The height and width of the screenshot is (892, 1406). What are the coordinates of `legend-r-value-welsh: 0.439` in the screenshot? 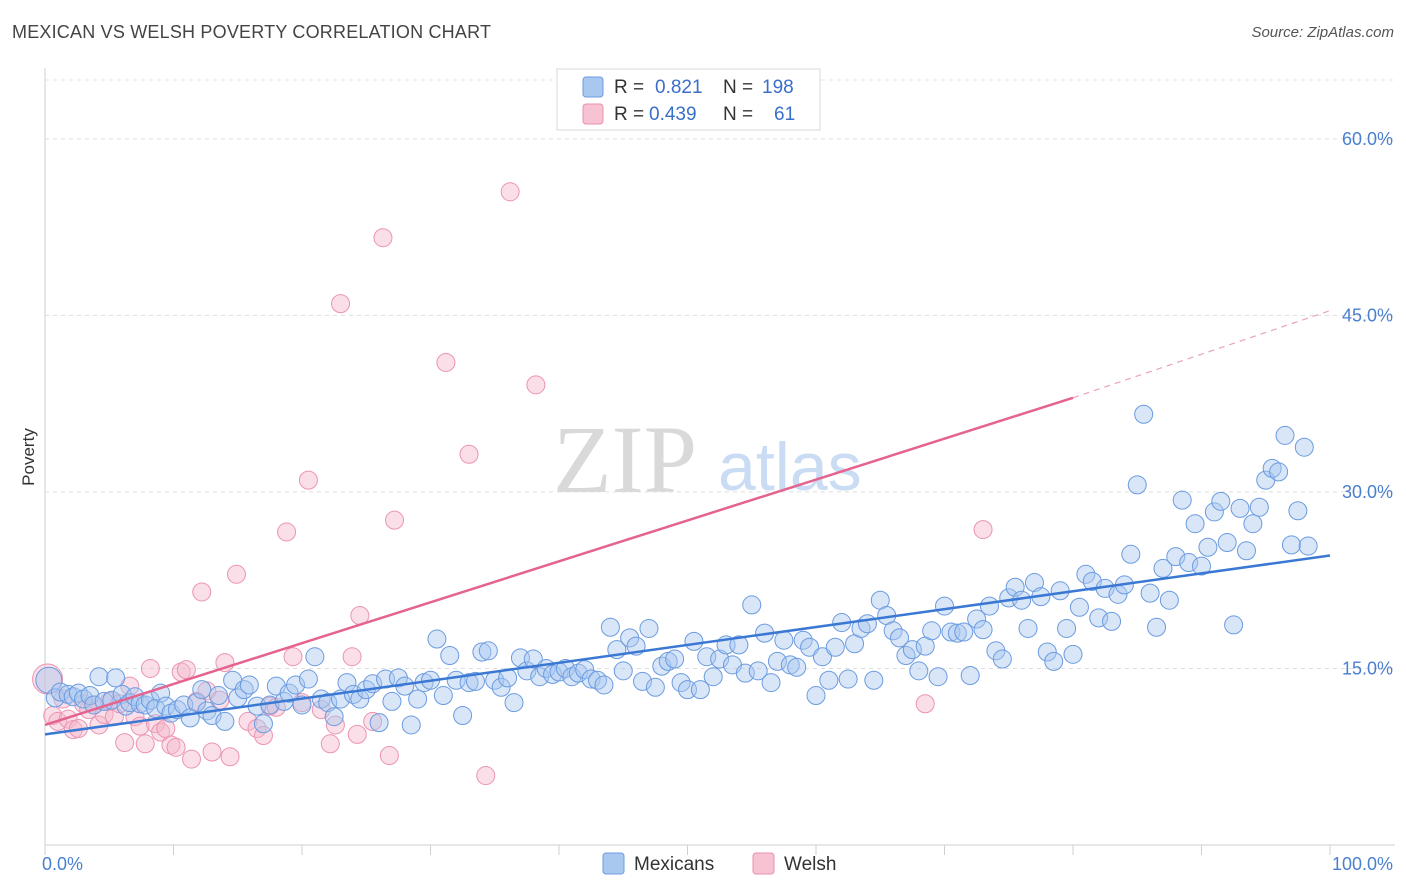 It's located at (673, 114).